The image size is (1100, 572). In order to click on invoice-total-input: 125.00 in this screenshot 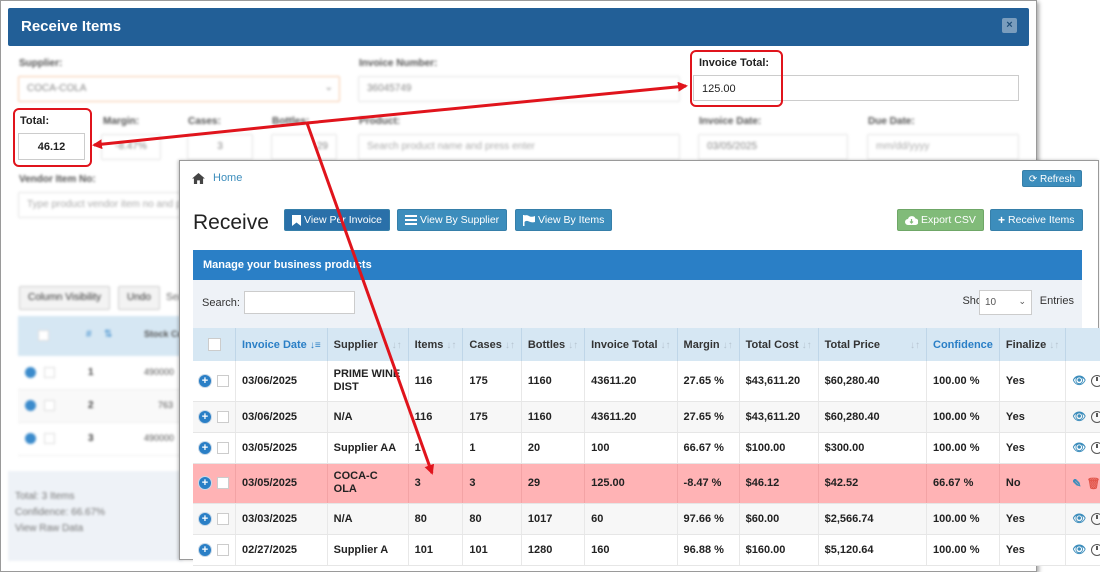, I will do `click(856, 88)`.